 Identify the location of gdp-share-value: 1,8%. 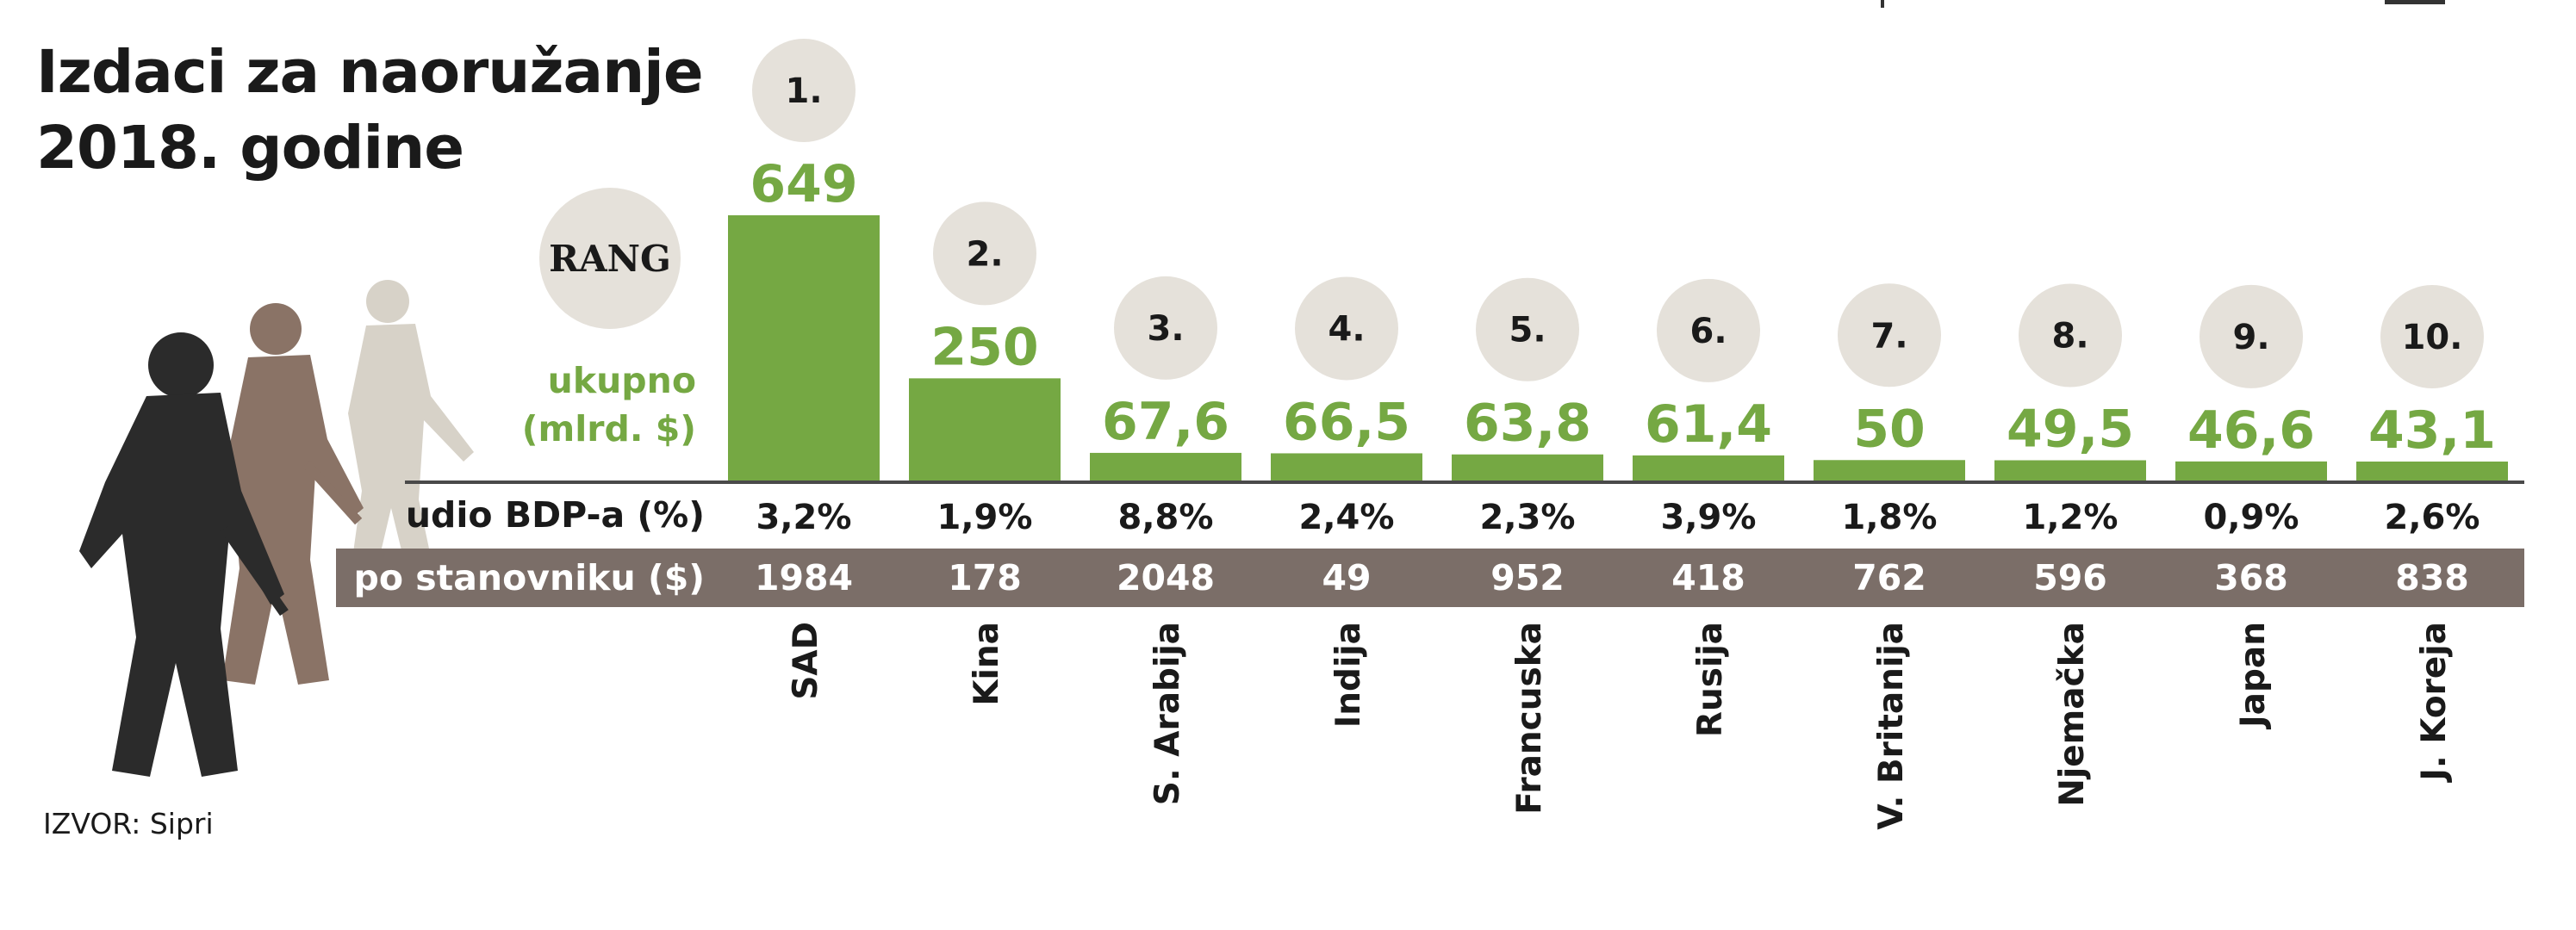
(1890, 517).